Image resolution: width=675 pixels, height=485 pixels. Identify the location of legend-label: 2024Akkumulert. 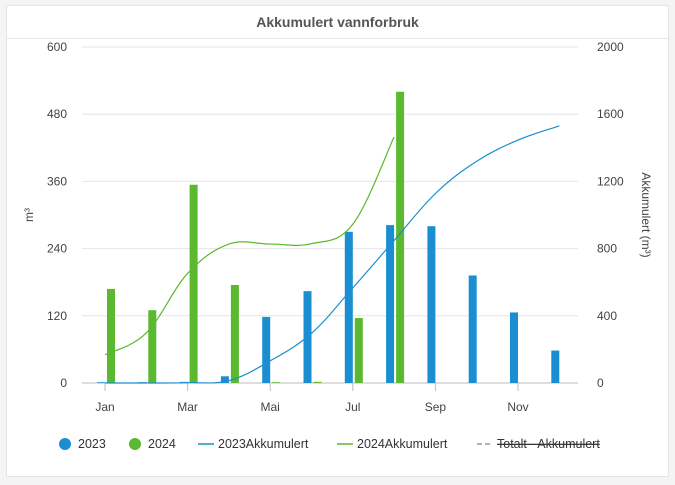
(402, 444).